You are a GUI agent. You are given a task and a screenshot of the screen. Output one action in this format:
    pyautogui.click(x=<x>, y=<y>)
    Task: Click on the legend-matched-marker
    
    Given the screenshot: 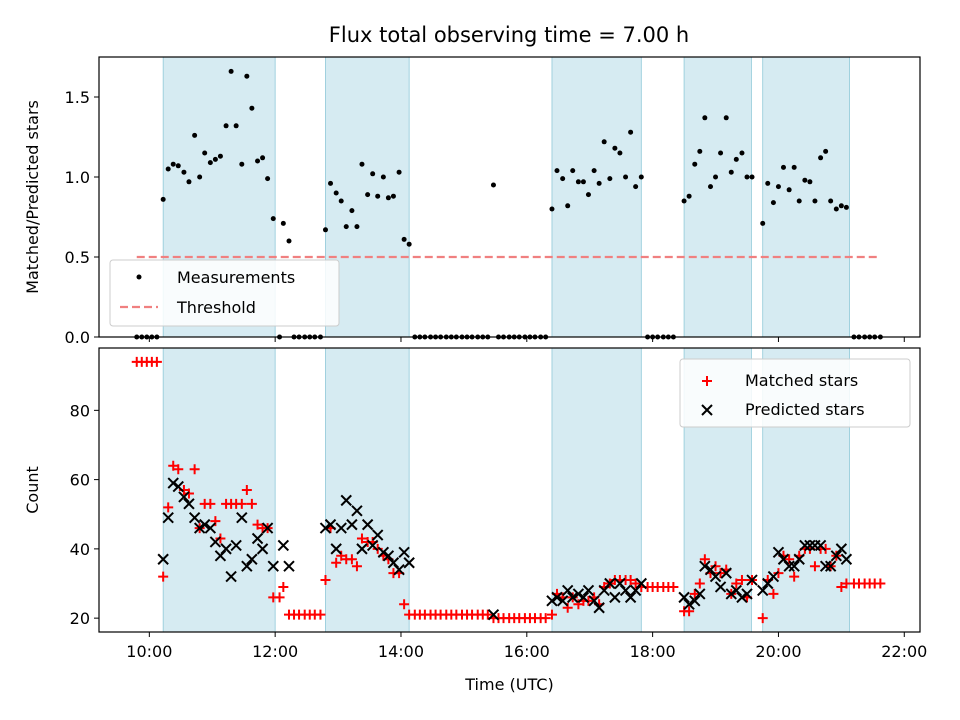 What is the action you would take?
    pyautogui.click(x=707, y=381)
    